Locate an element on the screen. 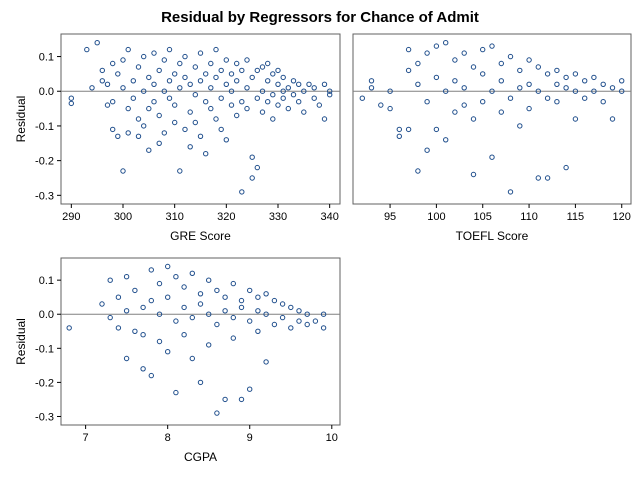 The height and width of the screenshot is (480, 640). gre-y-tick-label-1: 0.0 is located at coordinates (46, 92).